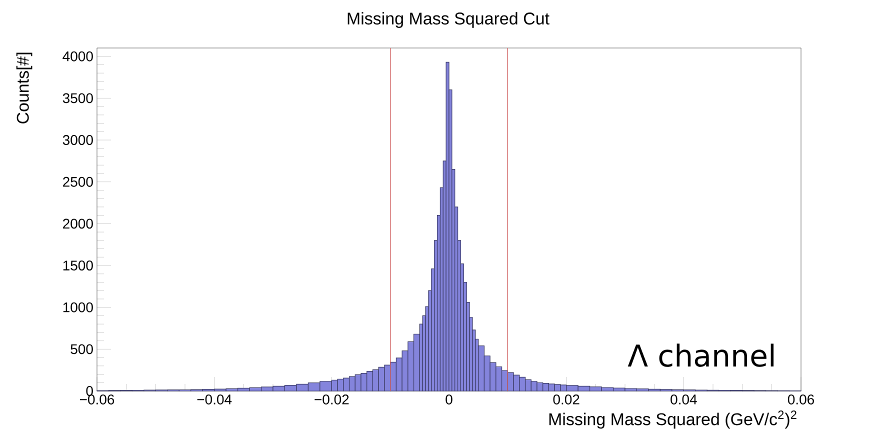  What do you see at coordinates (566, 399) in the screenshot?
I see `x-tick-label: 0.02` at bounding box center [566, 399].